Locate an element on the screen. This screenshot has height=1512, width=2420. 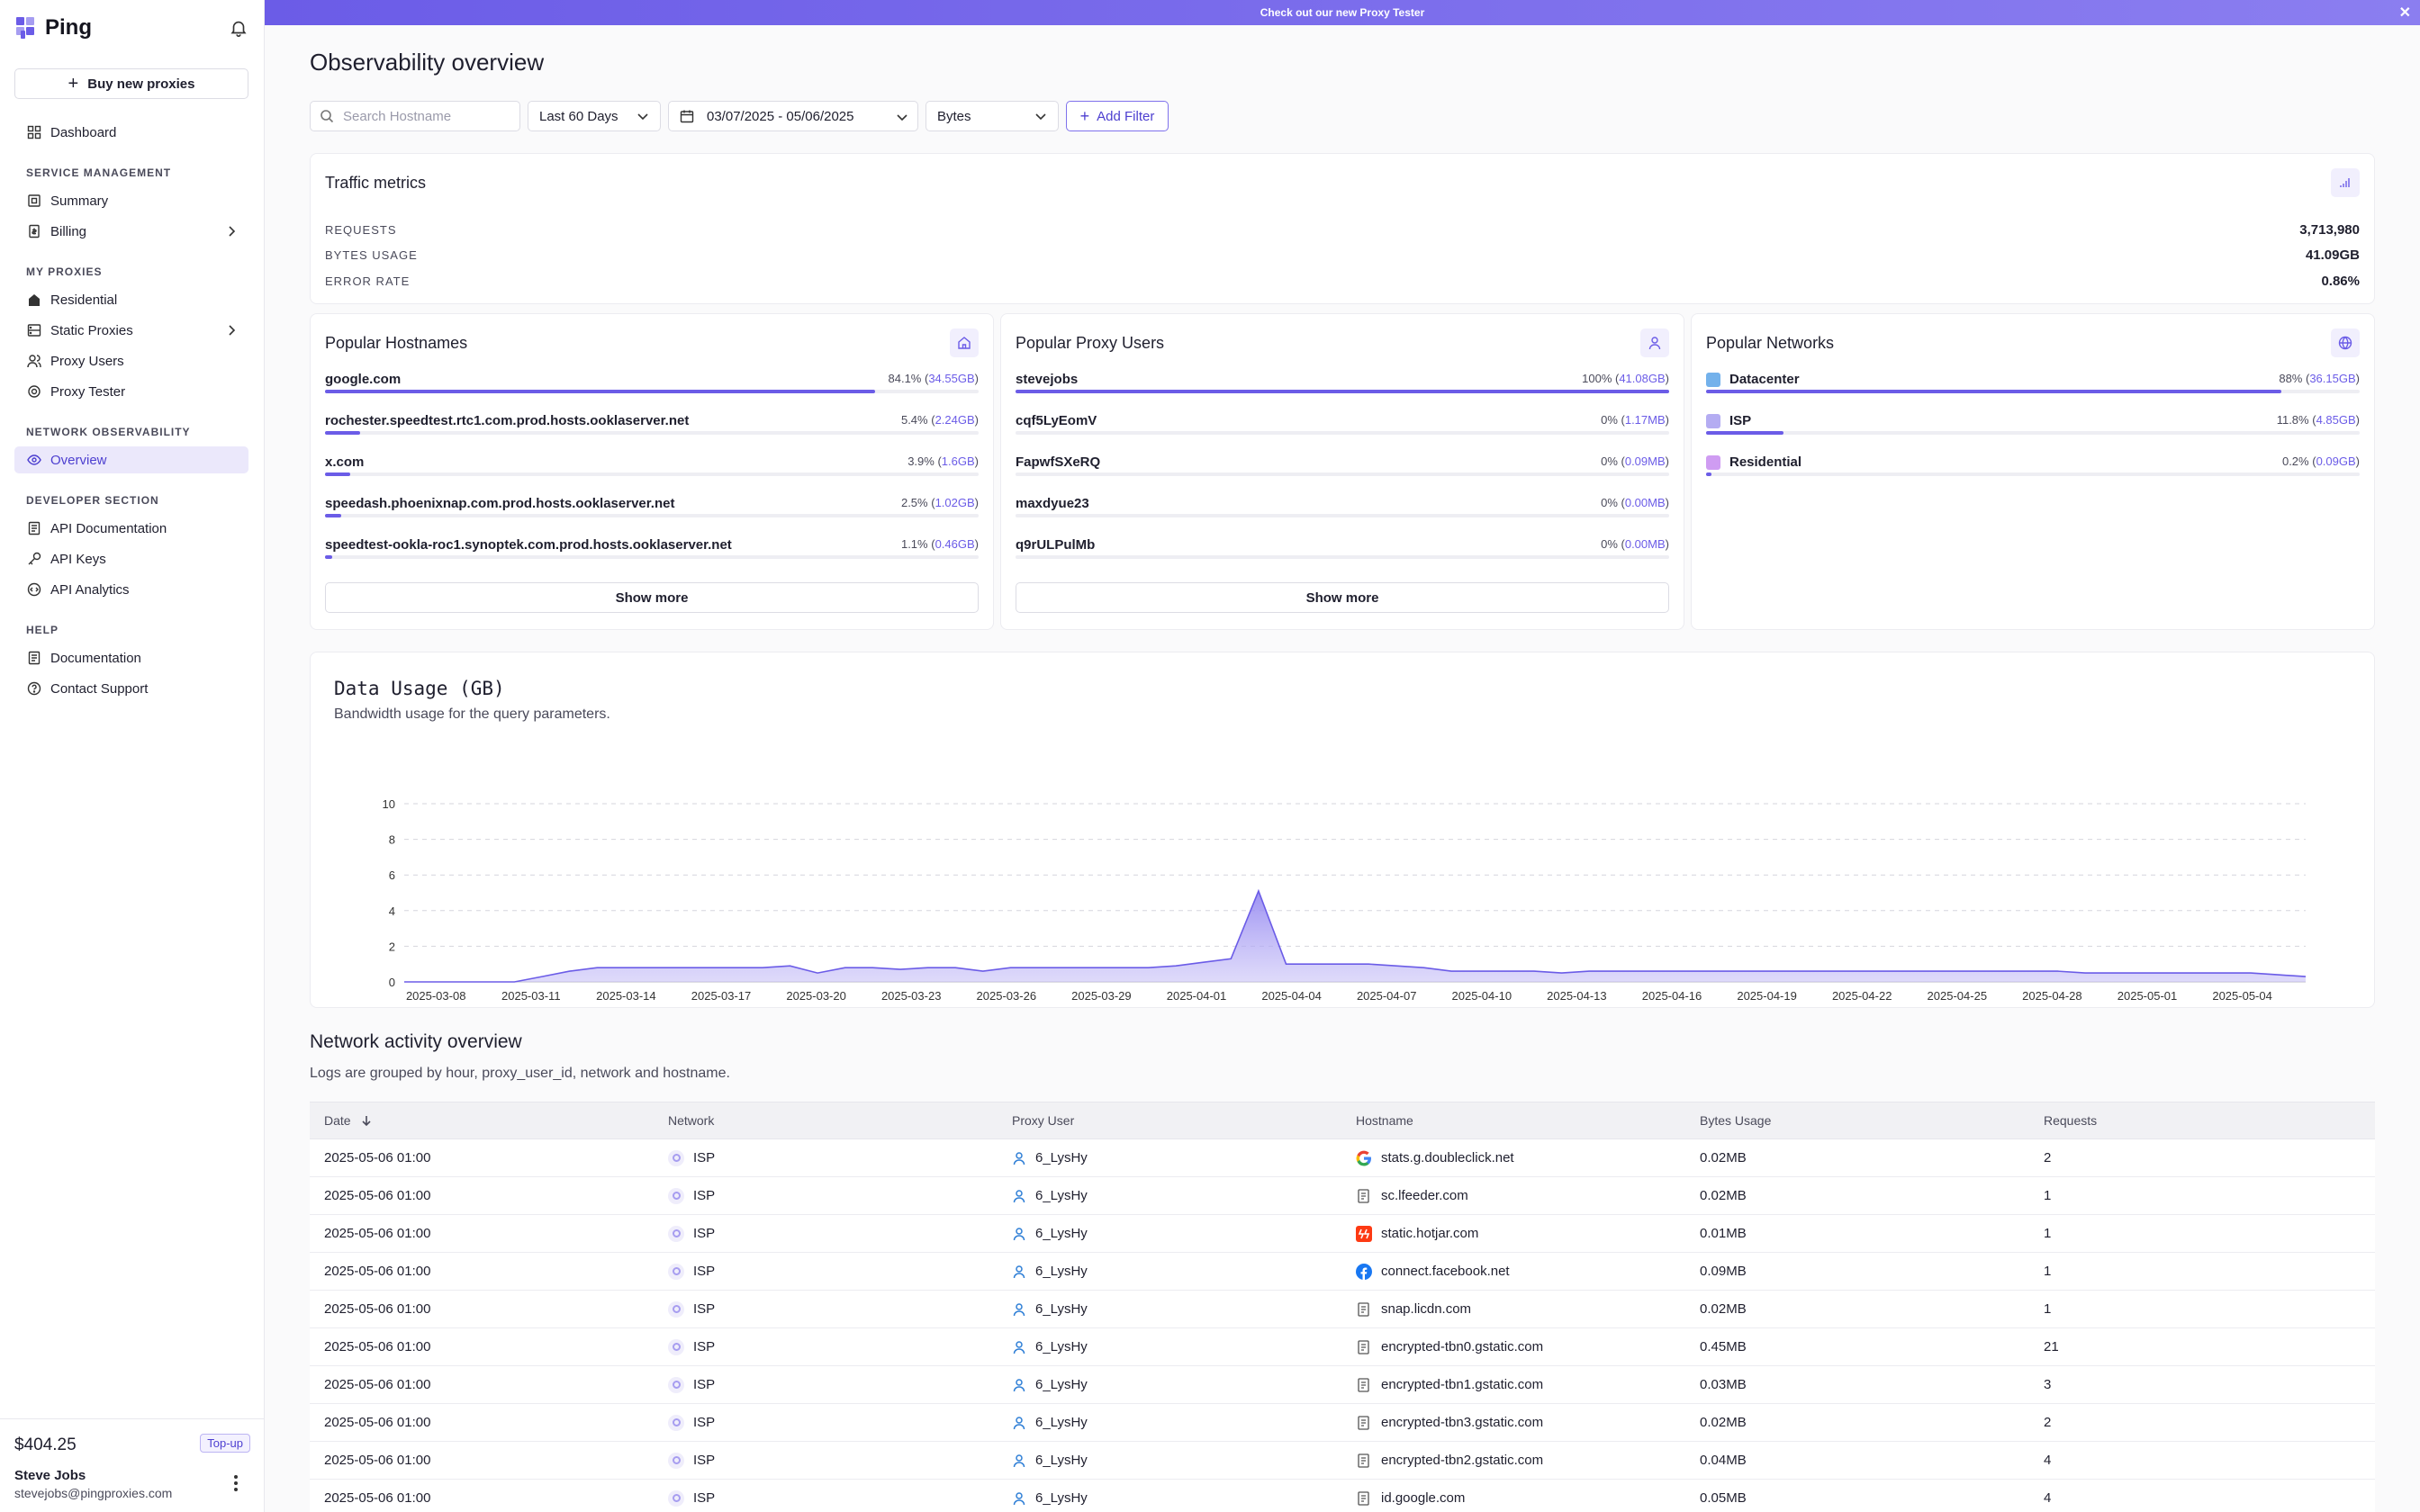
sidebar-item-api-analytics: API Analytics is located at coordinates (131, 589).